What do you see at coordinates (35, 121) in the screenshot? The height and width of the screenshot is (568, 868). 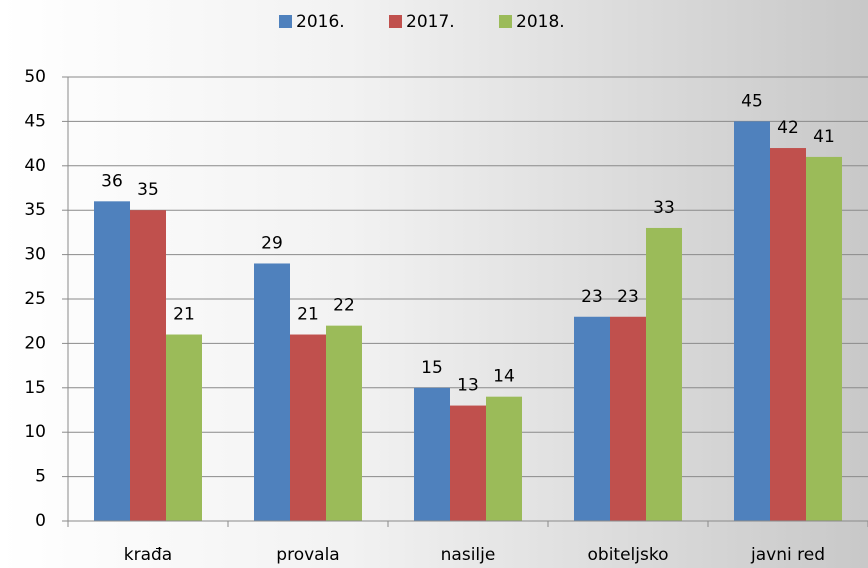 I see `y-tick-label: 45` at bounding box center [35, 121].